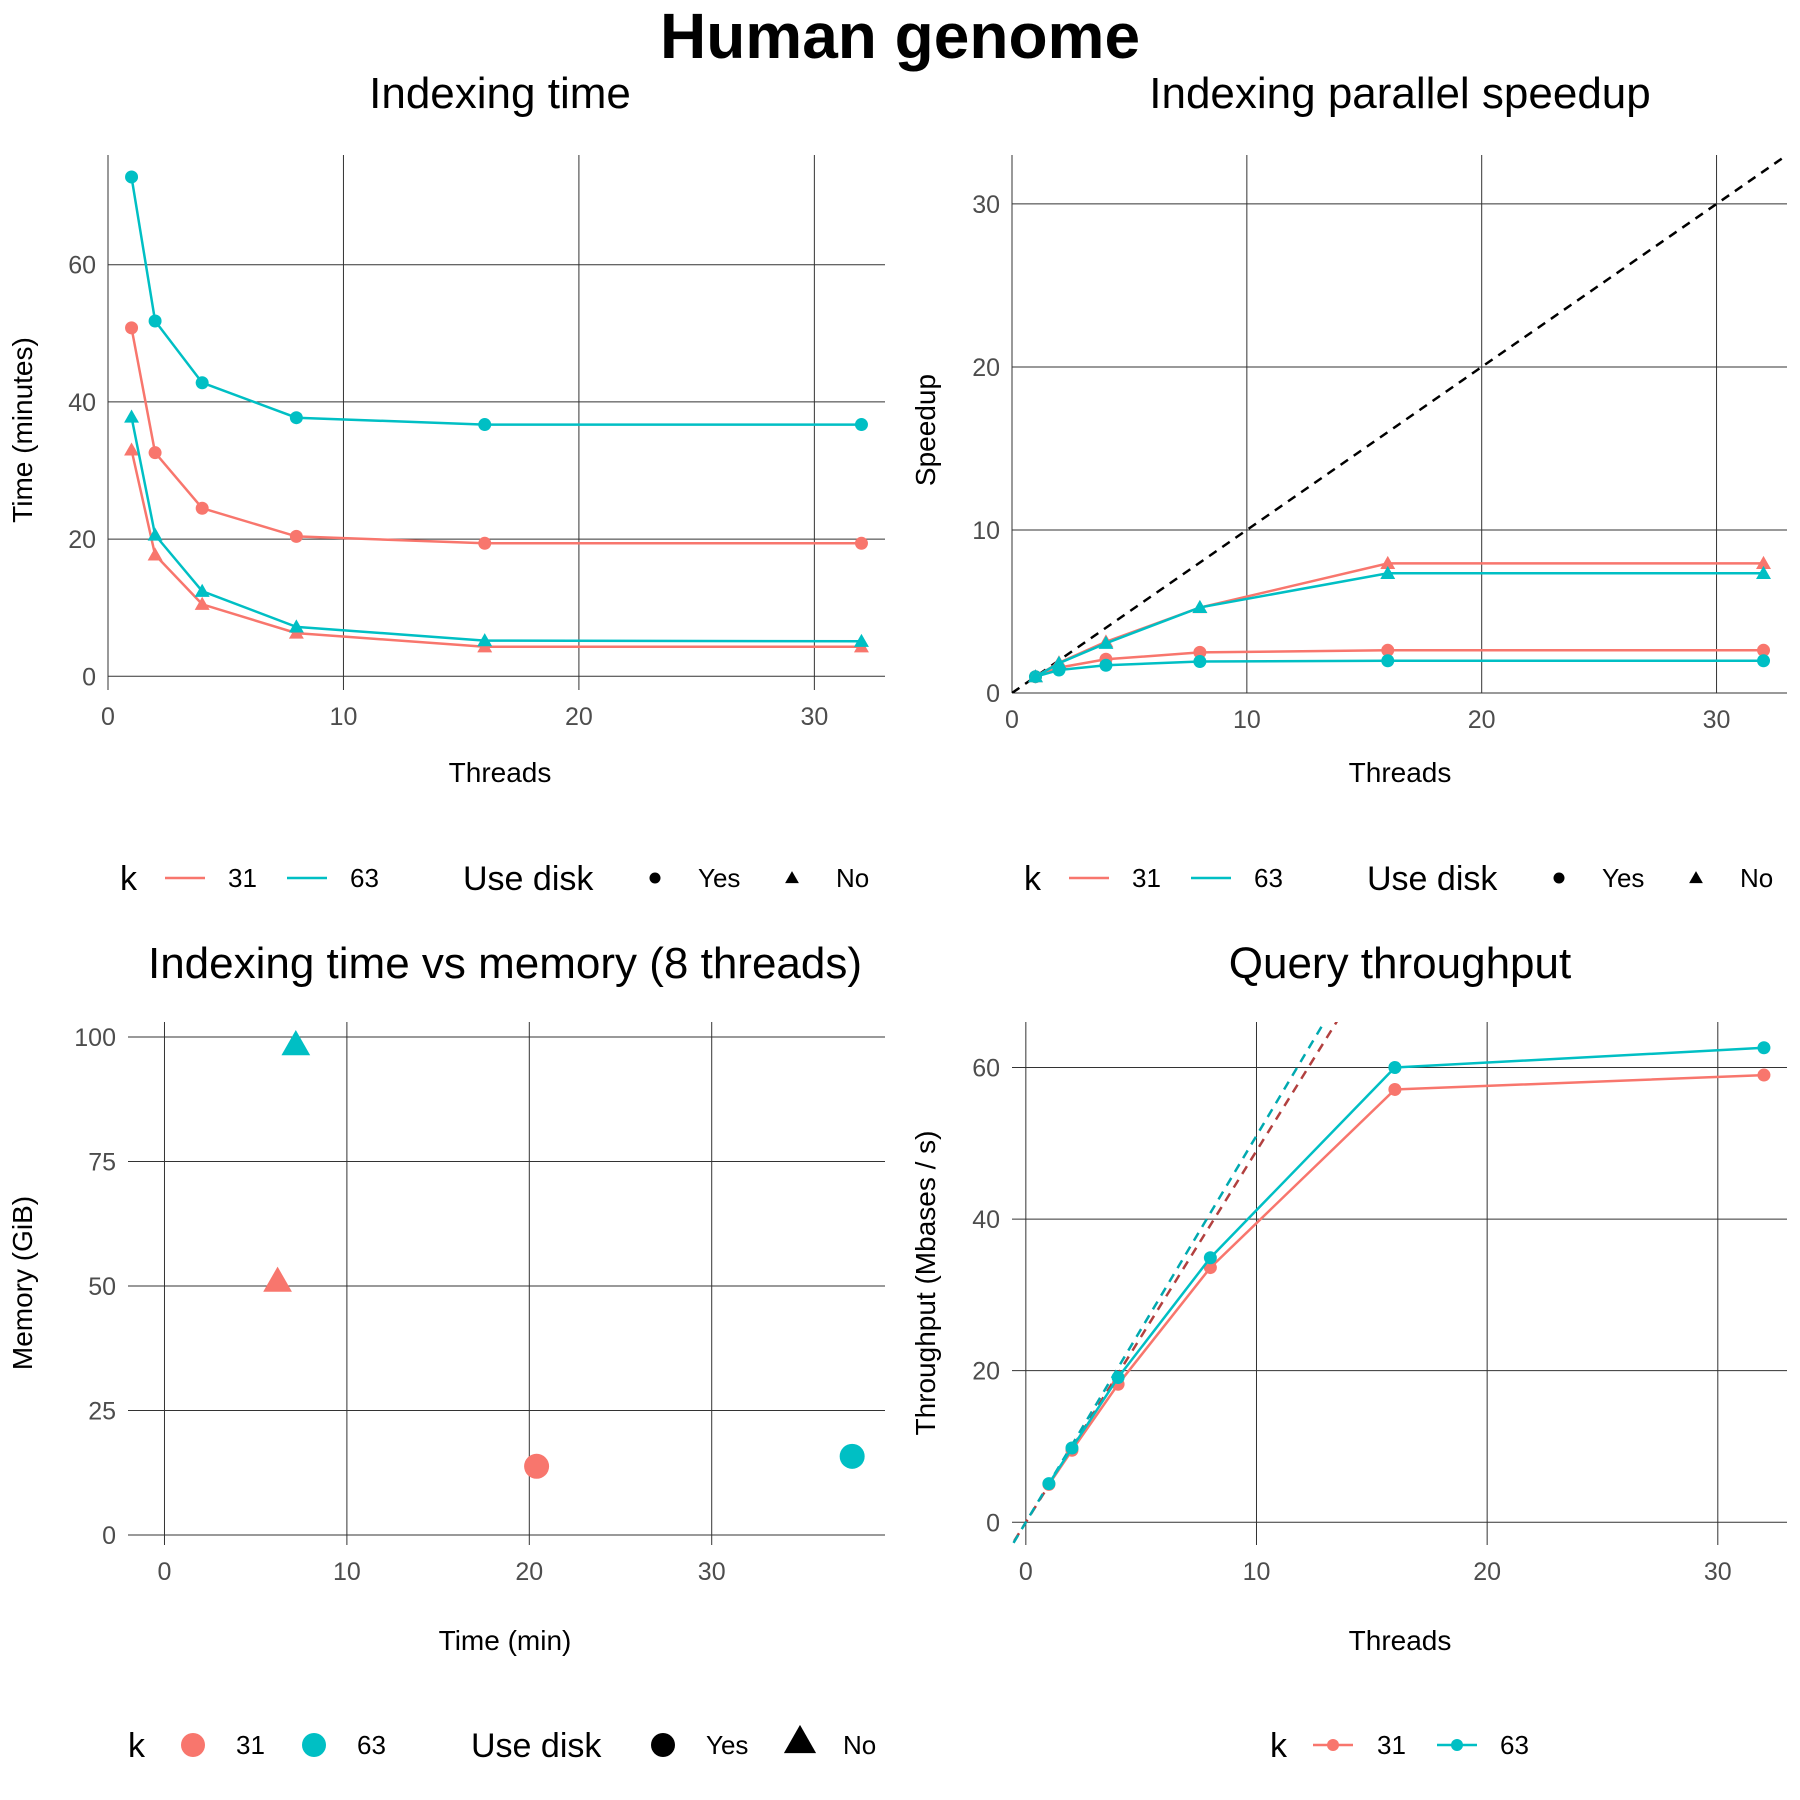 The width and height of the screenshot is (1800, 1800). Describe the element at coordinates (102, 1412) in the screenshot. I see `y-tick-label: 25` at that location.